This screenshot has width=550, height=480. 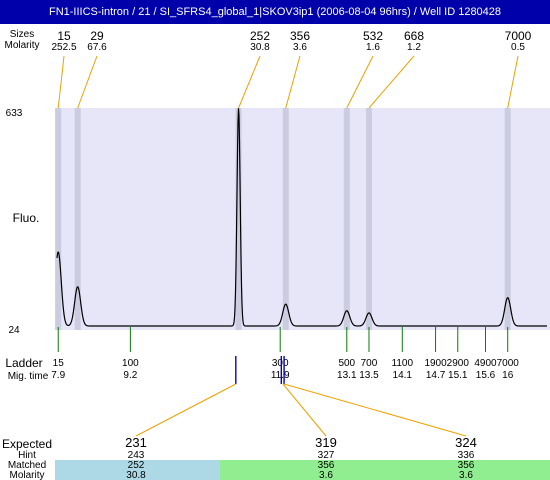 What do you see at coordinates (14, 330) in the screenshot?
I see `y-tick-min: 24` at bounding box center [14, 330].